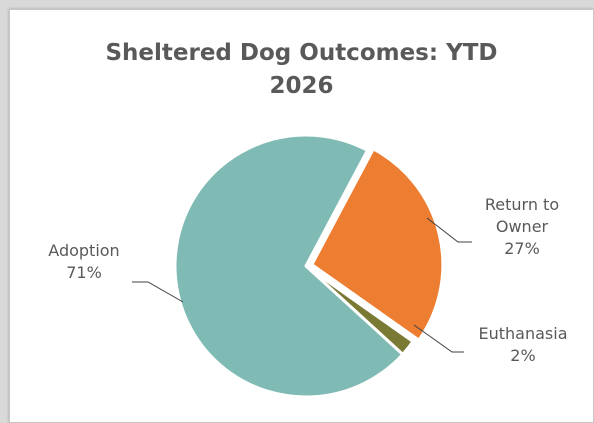  Describe the element at coordinates (158, 292) in the screenshot. I see `leader-line-adoption` at that location.